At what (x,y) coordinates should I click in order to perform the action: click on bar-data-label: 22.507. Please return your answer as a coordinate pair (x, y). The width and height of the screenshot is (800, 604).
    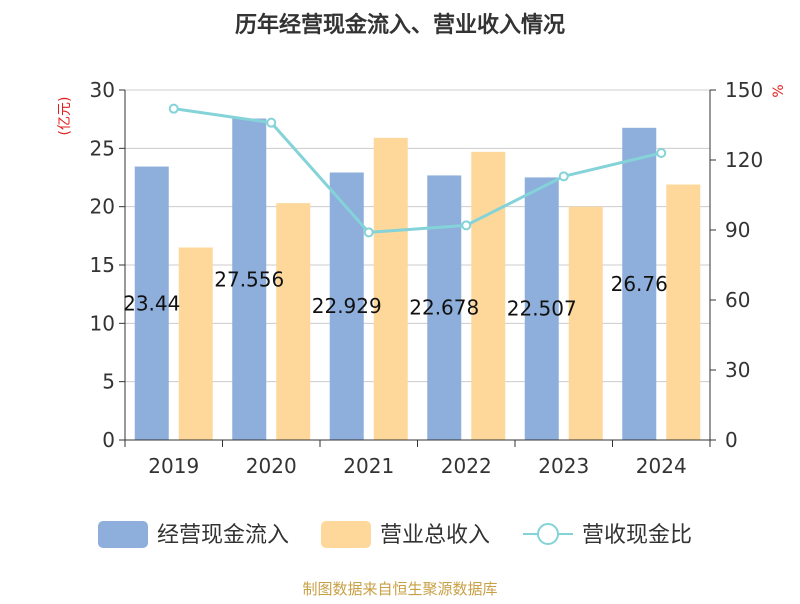
    Looking at the image, I should click on (542, 309).